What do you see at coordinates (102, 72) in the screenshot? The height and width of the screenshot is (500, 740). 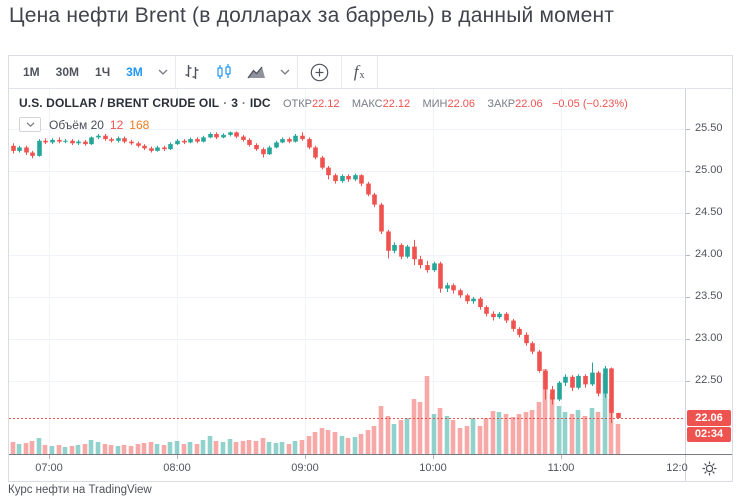 I see `interval-1h-button: 1Ч` at bounding box center [102, 72].